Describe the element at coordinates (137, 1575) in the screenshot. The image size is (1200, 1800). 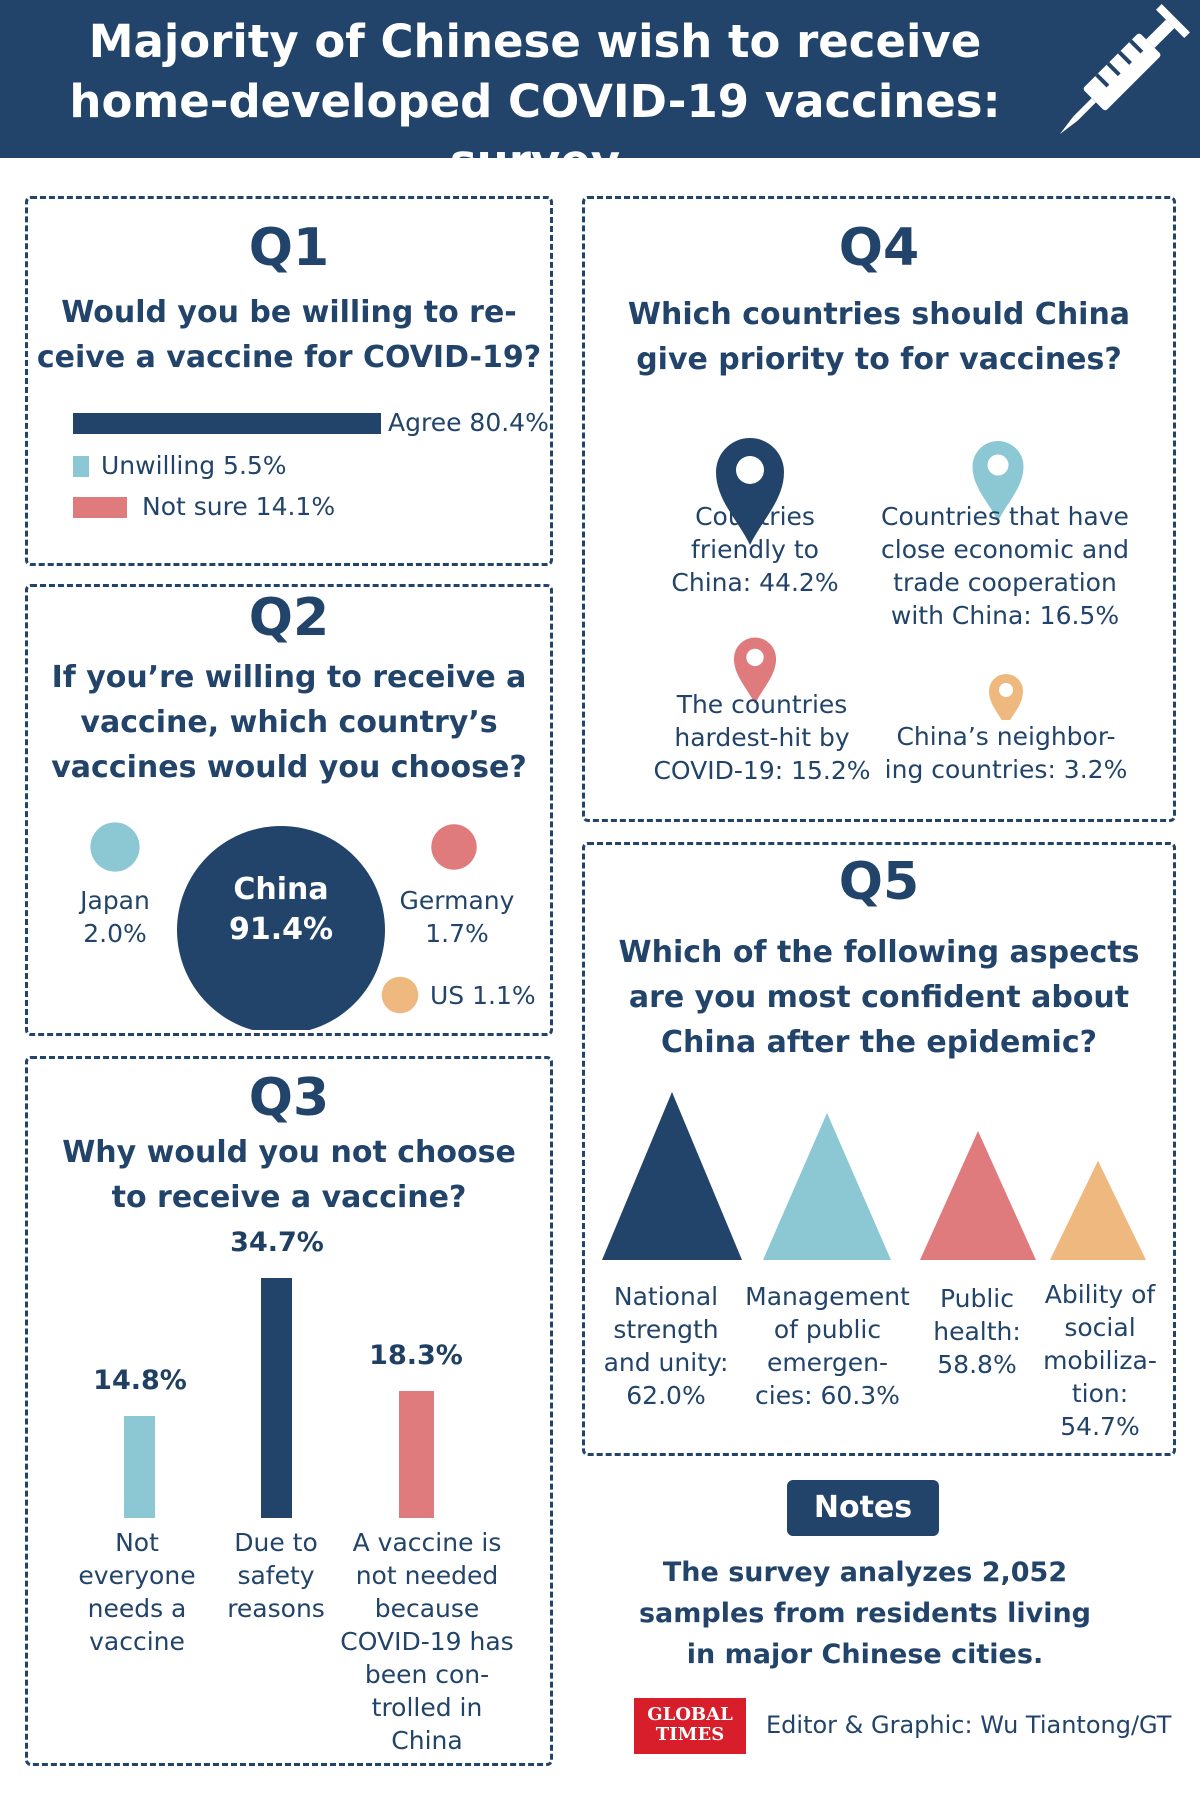
I see `q3-label-1-line-2: everyone` at that location.